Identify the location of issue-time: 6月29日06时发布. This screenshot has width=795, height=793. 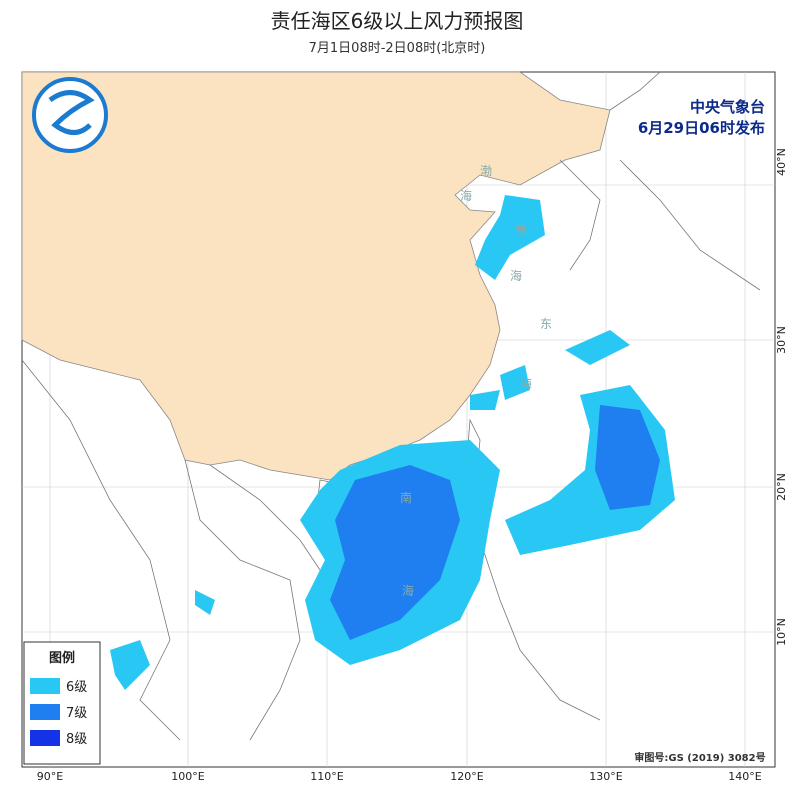
(701, 128).